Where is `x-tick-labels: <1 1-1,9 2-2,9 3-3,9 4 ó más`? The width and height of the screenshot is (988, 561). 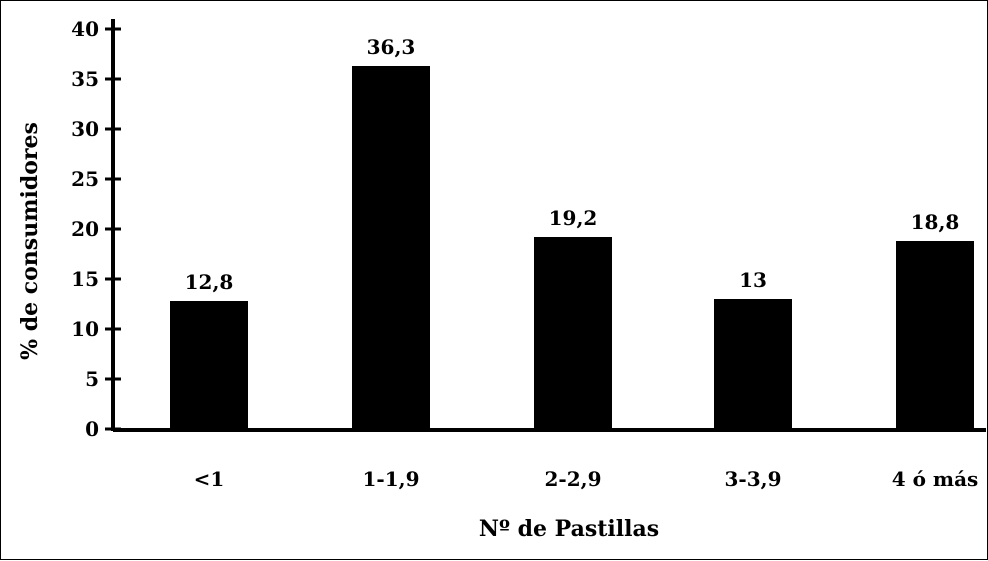 x-tick-labels: <1 1-1,9 2-2,9 3-3,9 4 ó más is located at coordinates (586, 479).